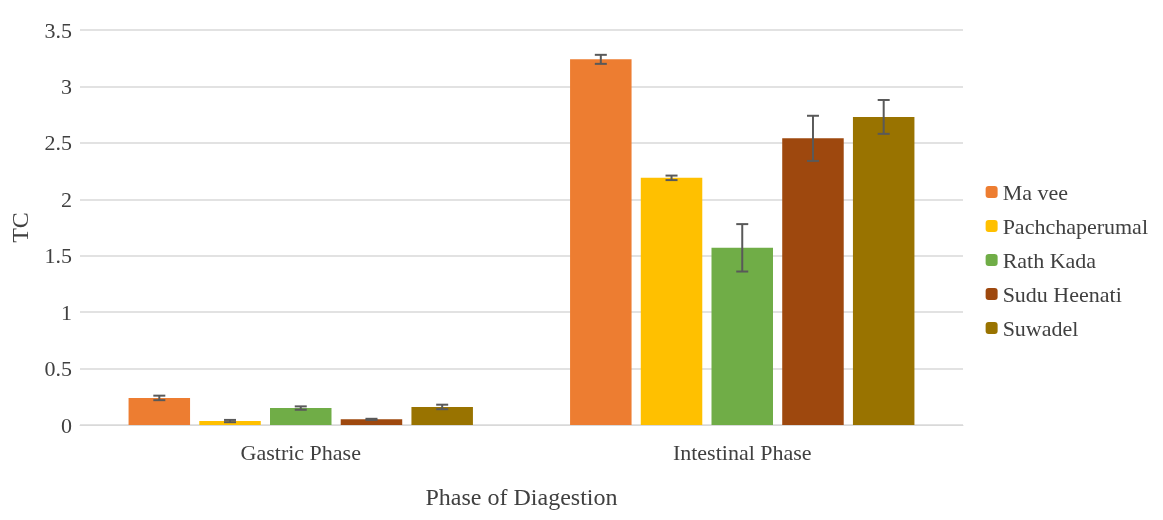 The height and width of the screenshot is (520, 1163). Describe the element at coordinates (742, 452) in the screenshot. I see `x-tick-label: Intestinal Phase` at that location.